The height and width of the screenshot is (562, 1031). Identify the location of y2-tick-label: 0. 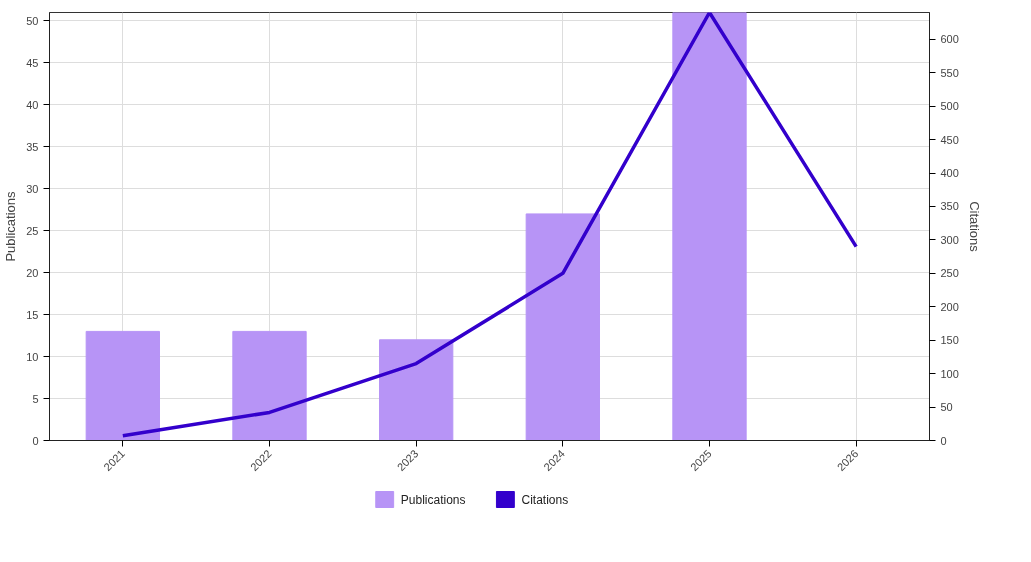
(943, 440).